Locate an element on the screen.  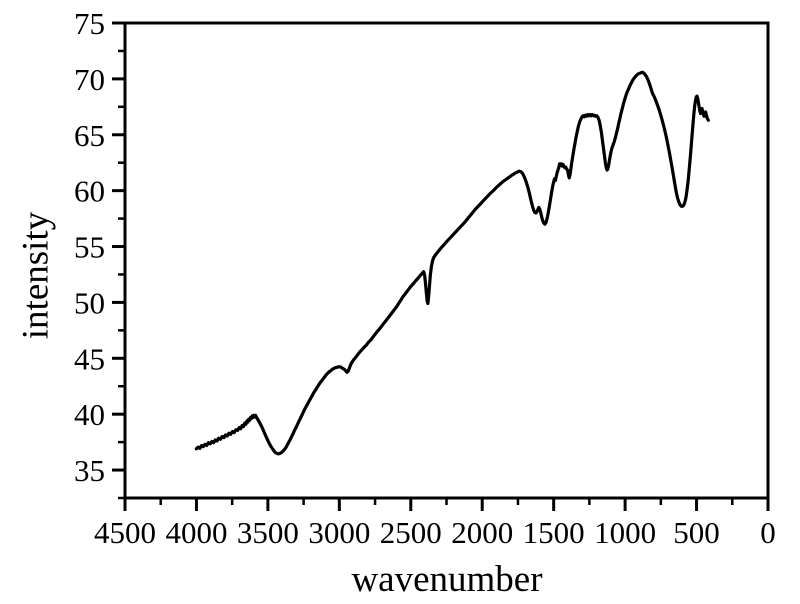
y-tick-label: 60 is located at coordinates (89, 191).